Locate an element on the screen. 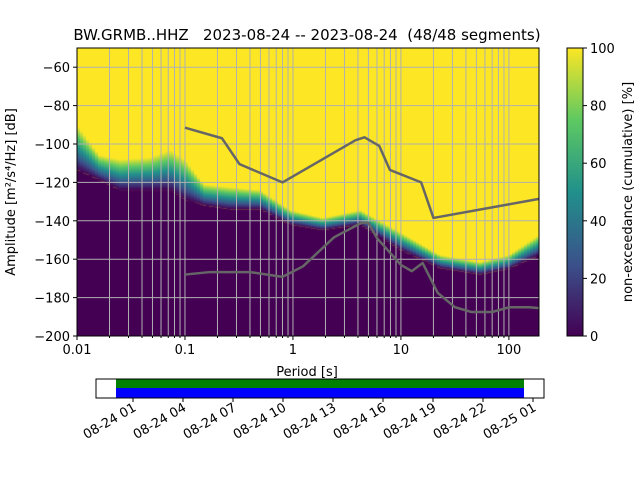 Image resolution: width=640 pixels, height=480 pixels. nlnm-line is located at coordinates (362, 267).